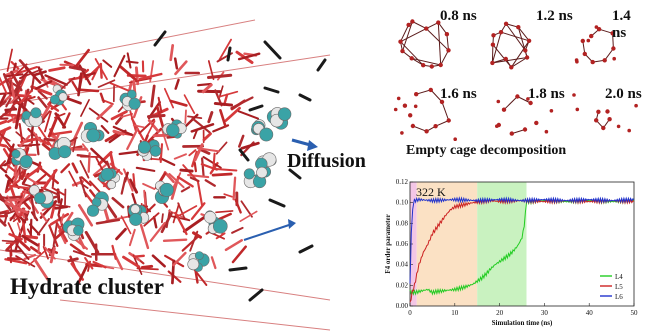 This screenshot has height=332, width=646. What do you see at coordinates (546, 94) in the screenshot?
I see `cage-time-label: 1.8 ns` at bounding box center [546, 94].